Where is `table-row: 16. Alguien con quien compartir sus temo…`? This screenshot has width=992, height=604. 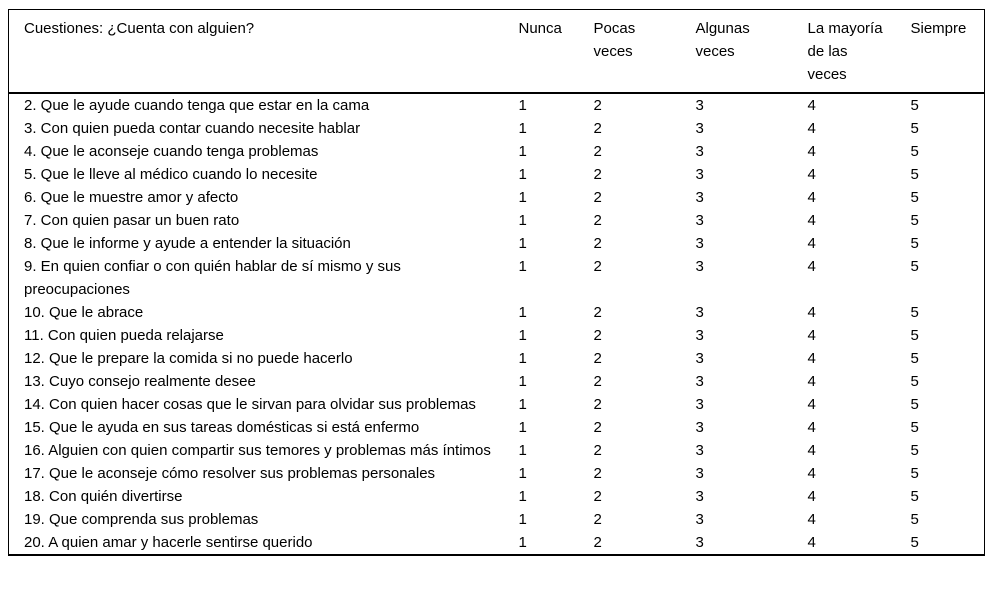 table-row: 16. Alguien con quien compartir sus temo… is located at coordinates (497, 450).